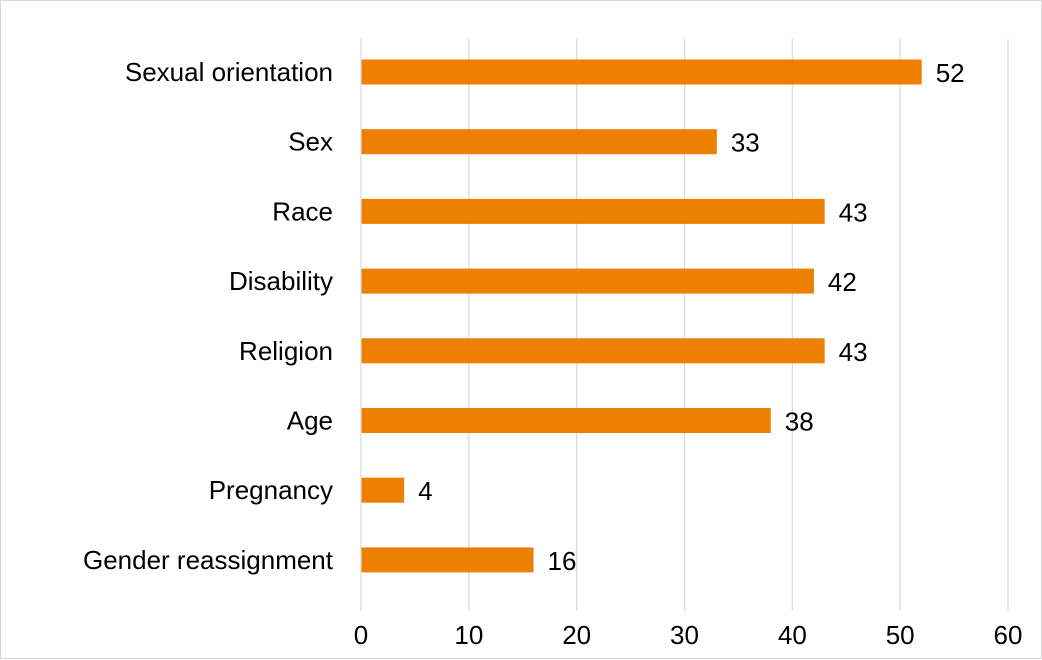 The image size is (1042, 660). What do you see at coordinates (900, 635) in the screenshot?
I see `x-tick-label: 50` at bounding box center [900, 635].